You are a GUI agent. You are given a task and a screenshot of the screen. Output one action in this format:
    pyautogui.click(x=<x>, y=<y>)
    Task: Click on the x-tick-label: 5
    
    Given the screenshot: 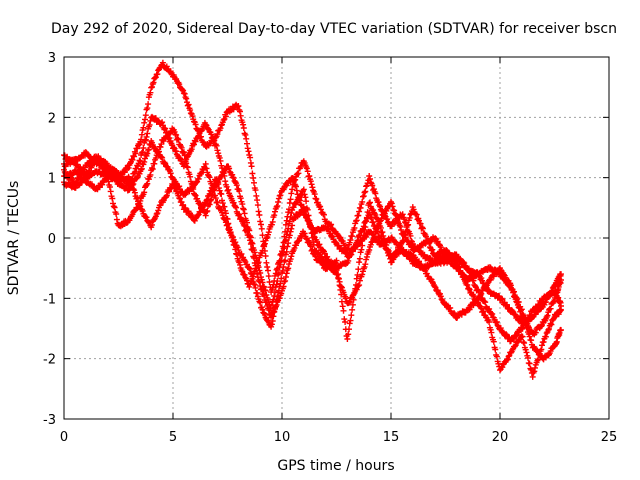 What is the action you would take?
    pyautogui.click(x=173, y=437)
    